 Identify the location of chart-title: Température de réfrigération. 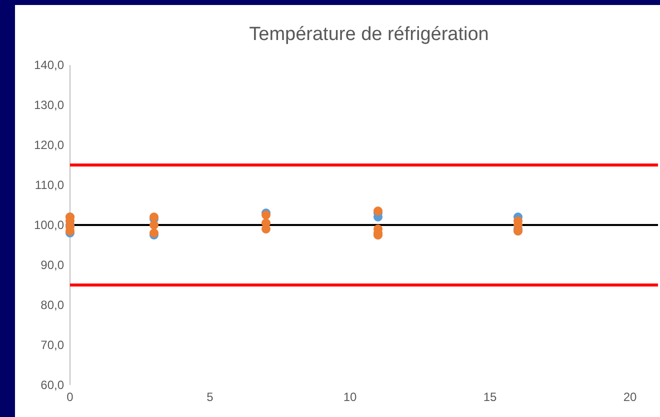
(369, 34).